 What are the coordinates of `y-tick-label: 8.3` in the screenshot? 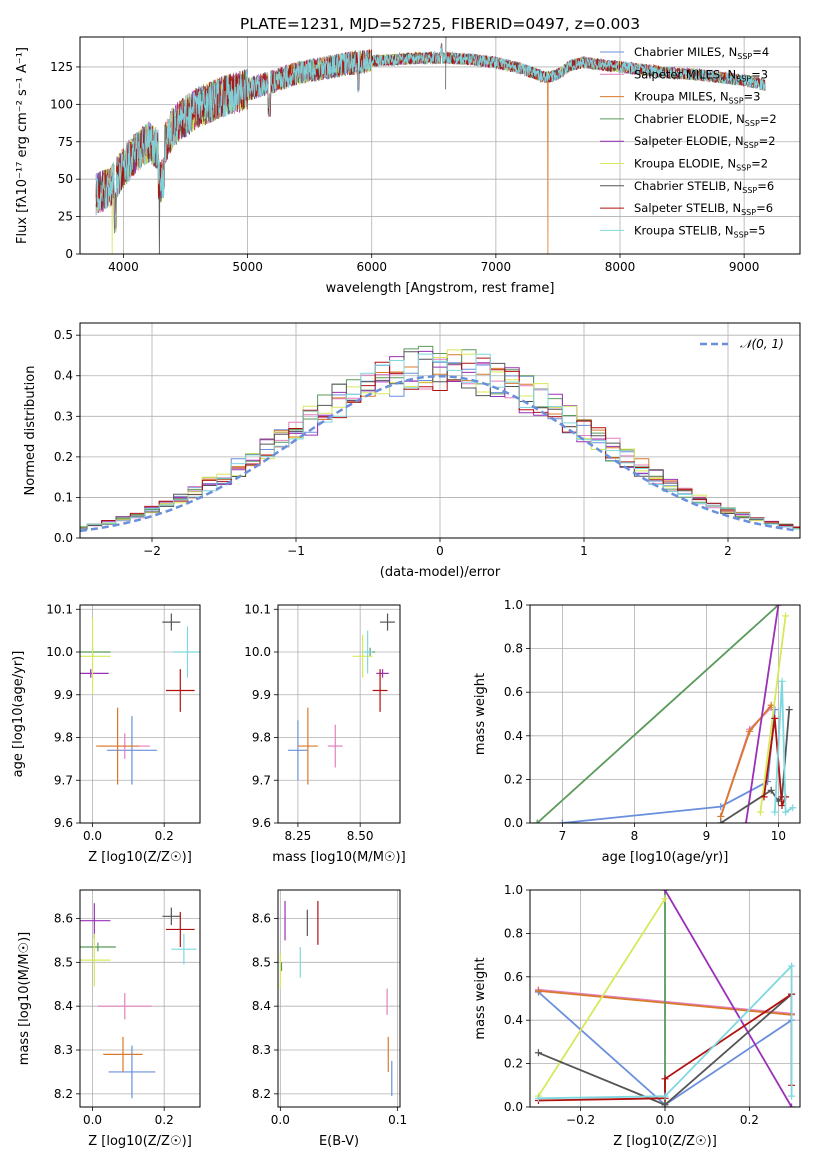 It's located at (261, 1050).